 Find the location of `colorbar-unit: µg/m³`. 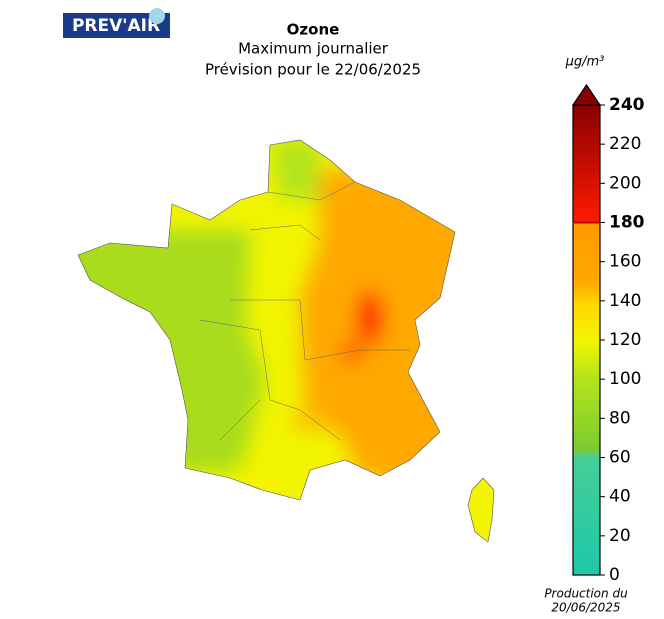

colorbar-unit: µg/m³ is located at coordinates (585, 62).